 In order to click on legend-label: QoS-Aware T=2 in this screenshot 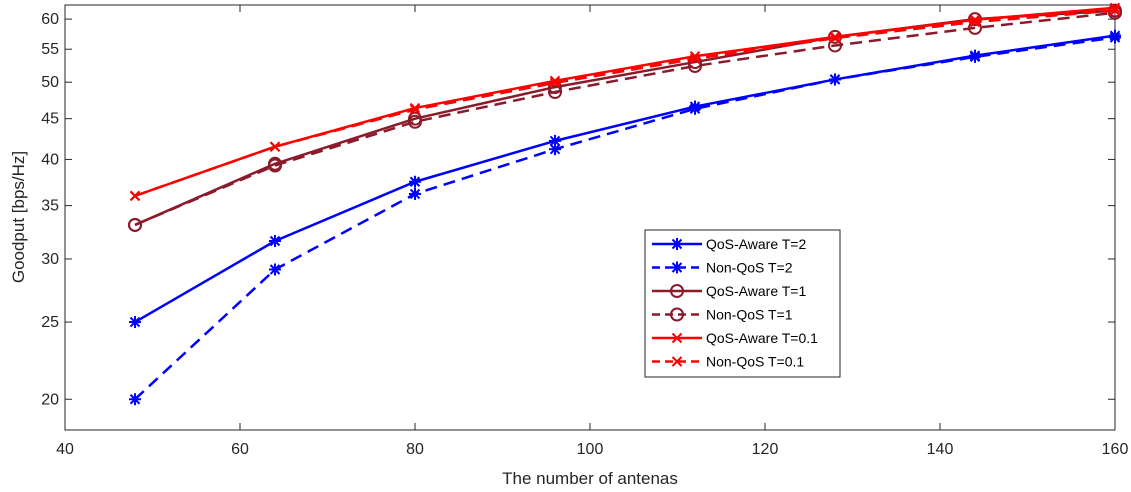, I will do `click(756, 244)`.